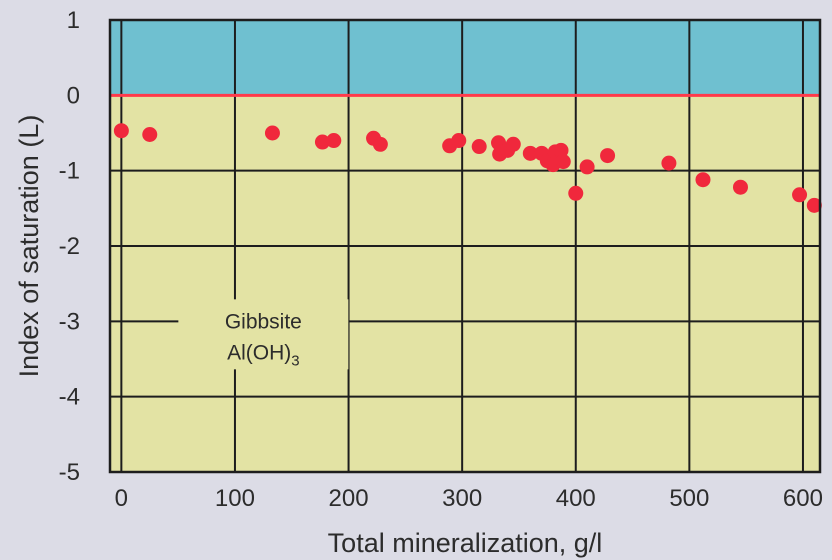 The image size is (832, 560). I want to click on x-tick-label-200: 200, so click(349, 498).